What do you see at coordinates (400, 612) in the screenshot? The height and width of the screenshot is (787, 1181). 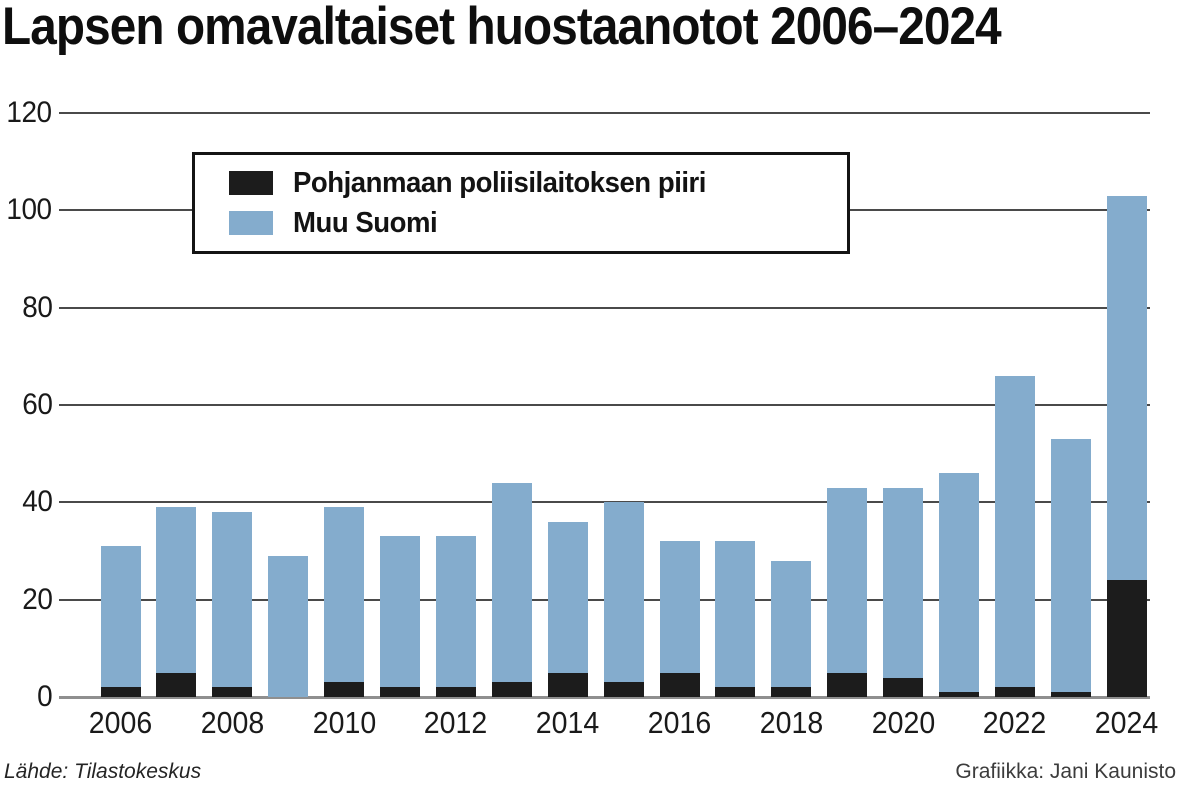 I see `bar-2011-muu-suomi` at bounding box center [400, 612].